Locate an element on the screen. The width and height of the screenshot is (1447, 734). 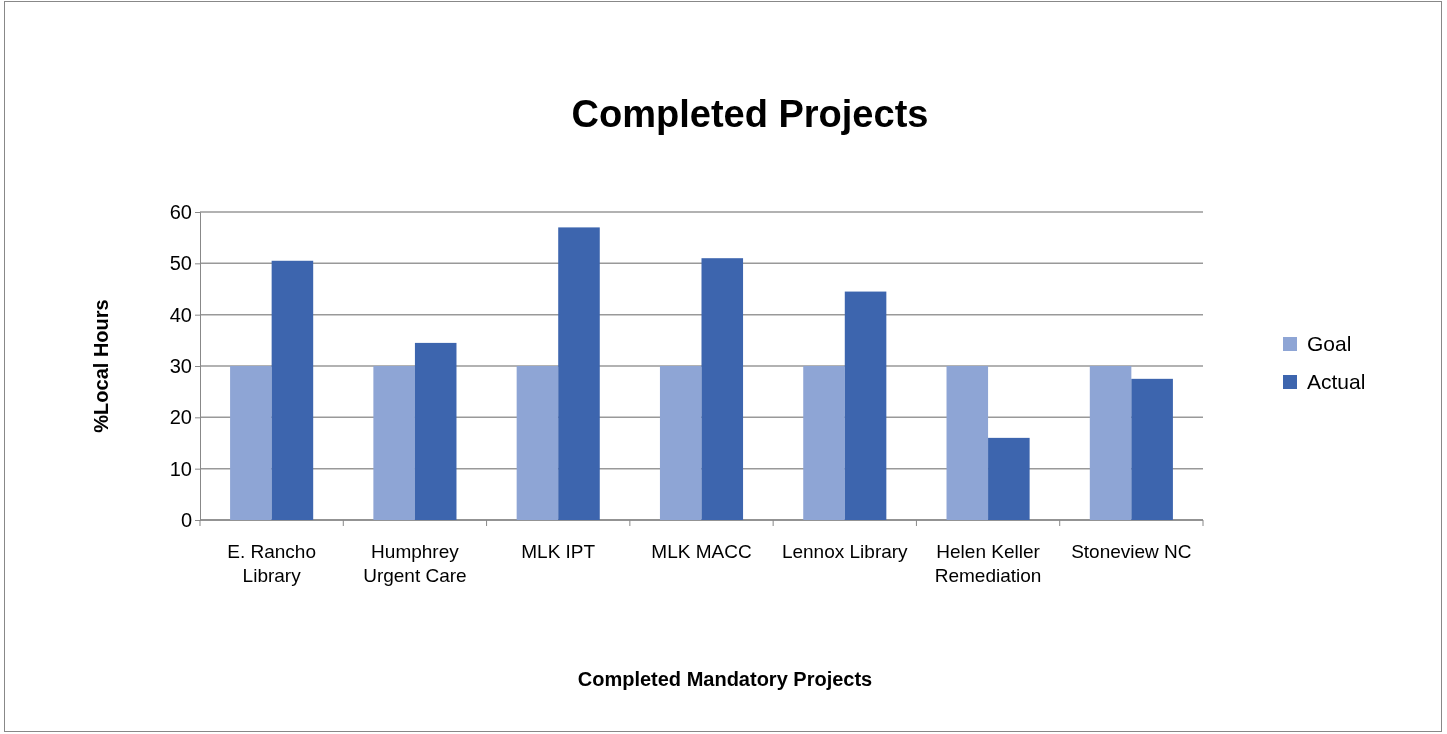
y-tick-label: 10 is located at coordinates (180, 468).